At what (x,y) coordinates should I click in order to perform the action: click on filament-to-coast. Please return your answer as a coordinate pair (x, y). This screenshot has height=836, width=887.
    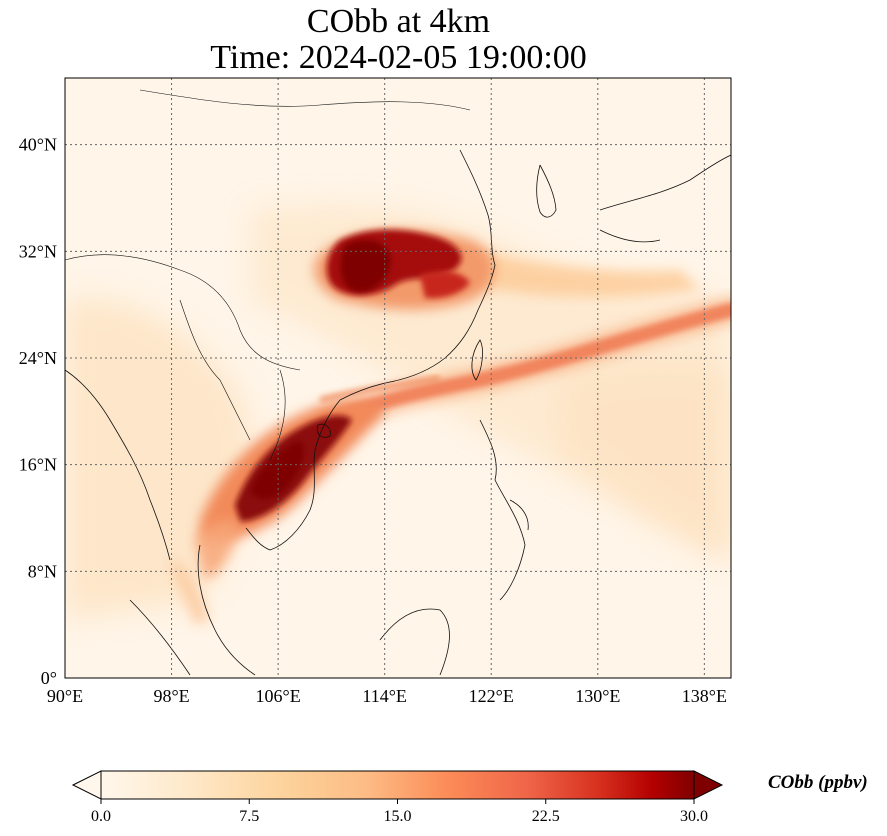
    Looking at the image, I should click on (380, 389).